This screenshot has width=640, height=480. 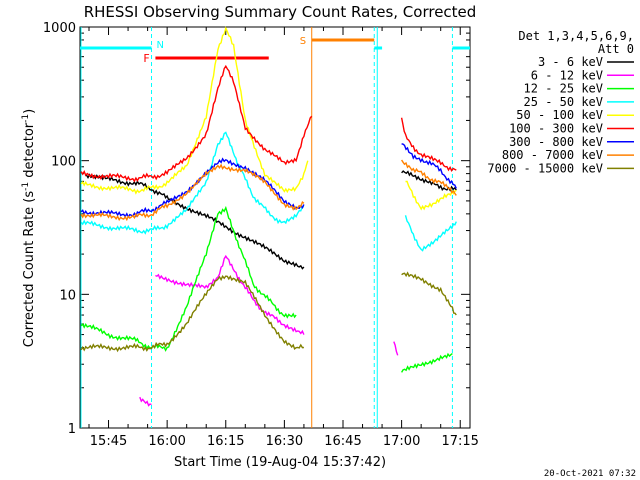 What do you see at coordinates (146, 58) in the screenshot?
I see `flare-flag-letter: F` at bounding box center [146, 58].